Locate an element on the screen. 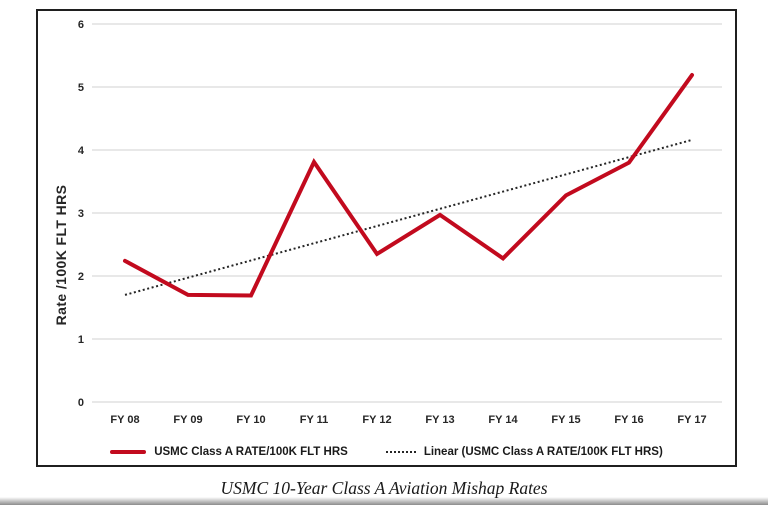 The width and height of the screenshot is (768, 505). x-tick-label: FY 15 is located at coordinates (565, 420).